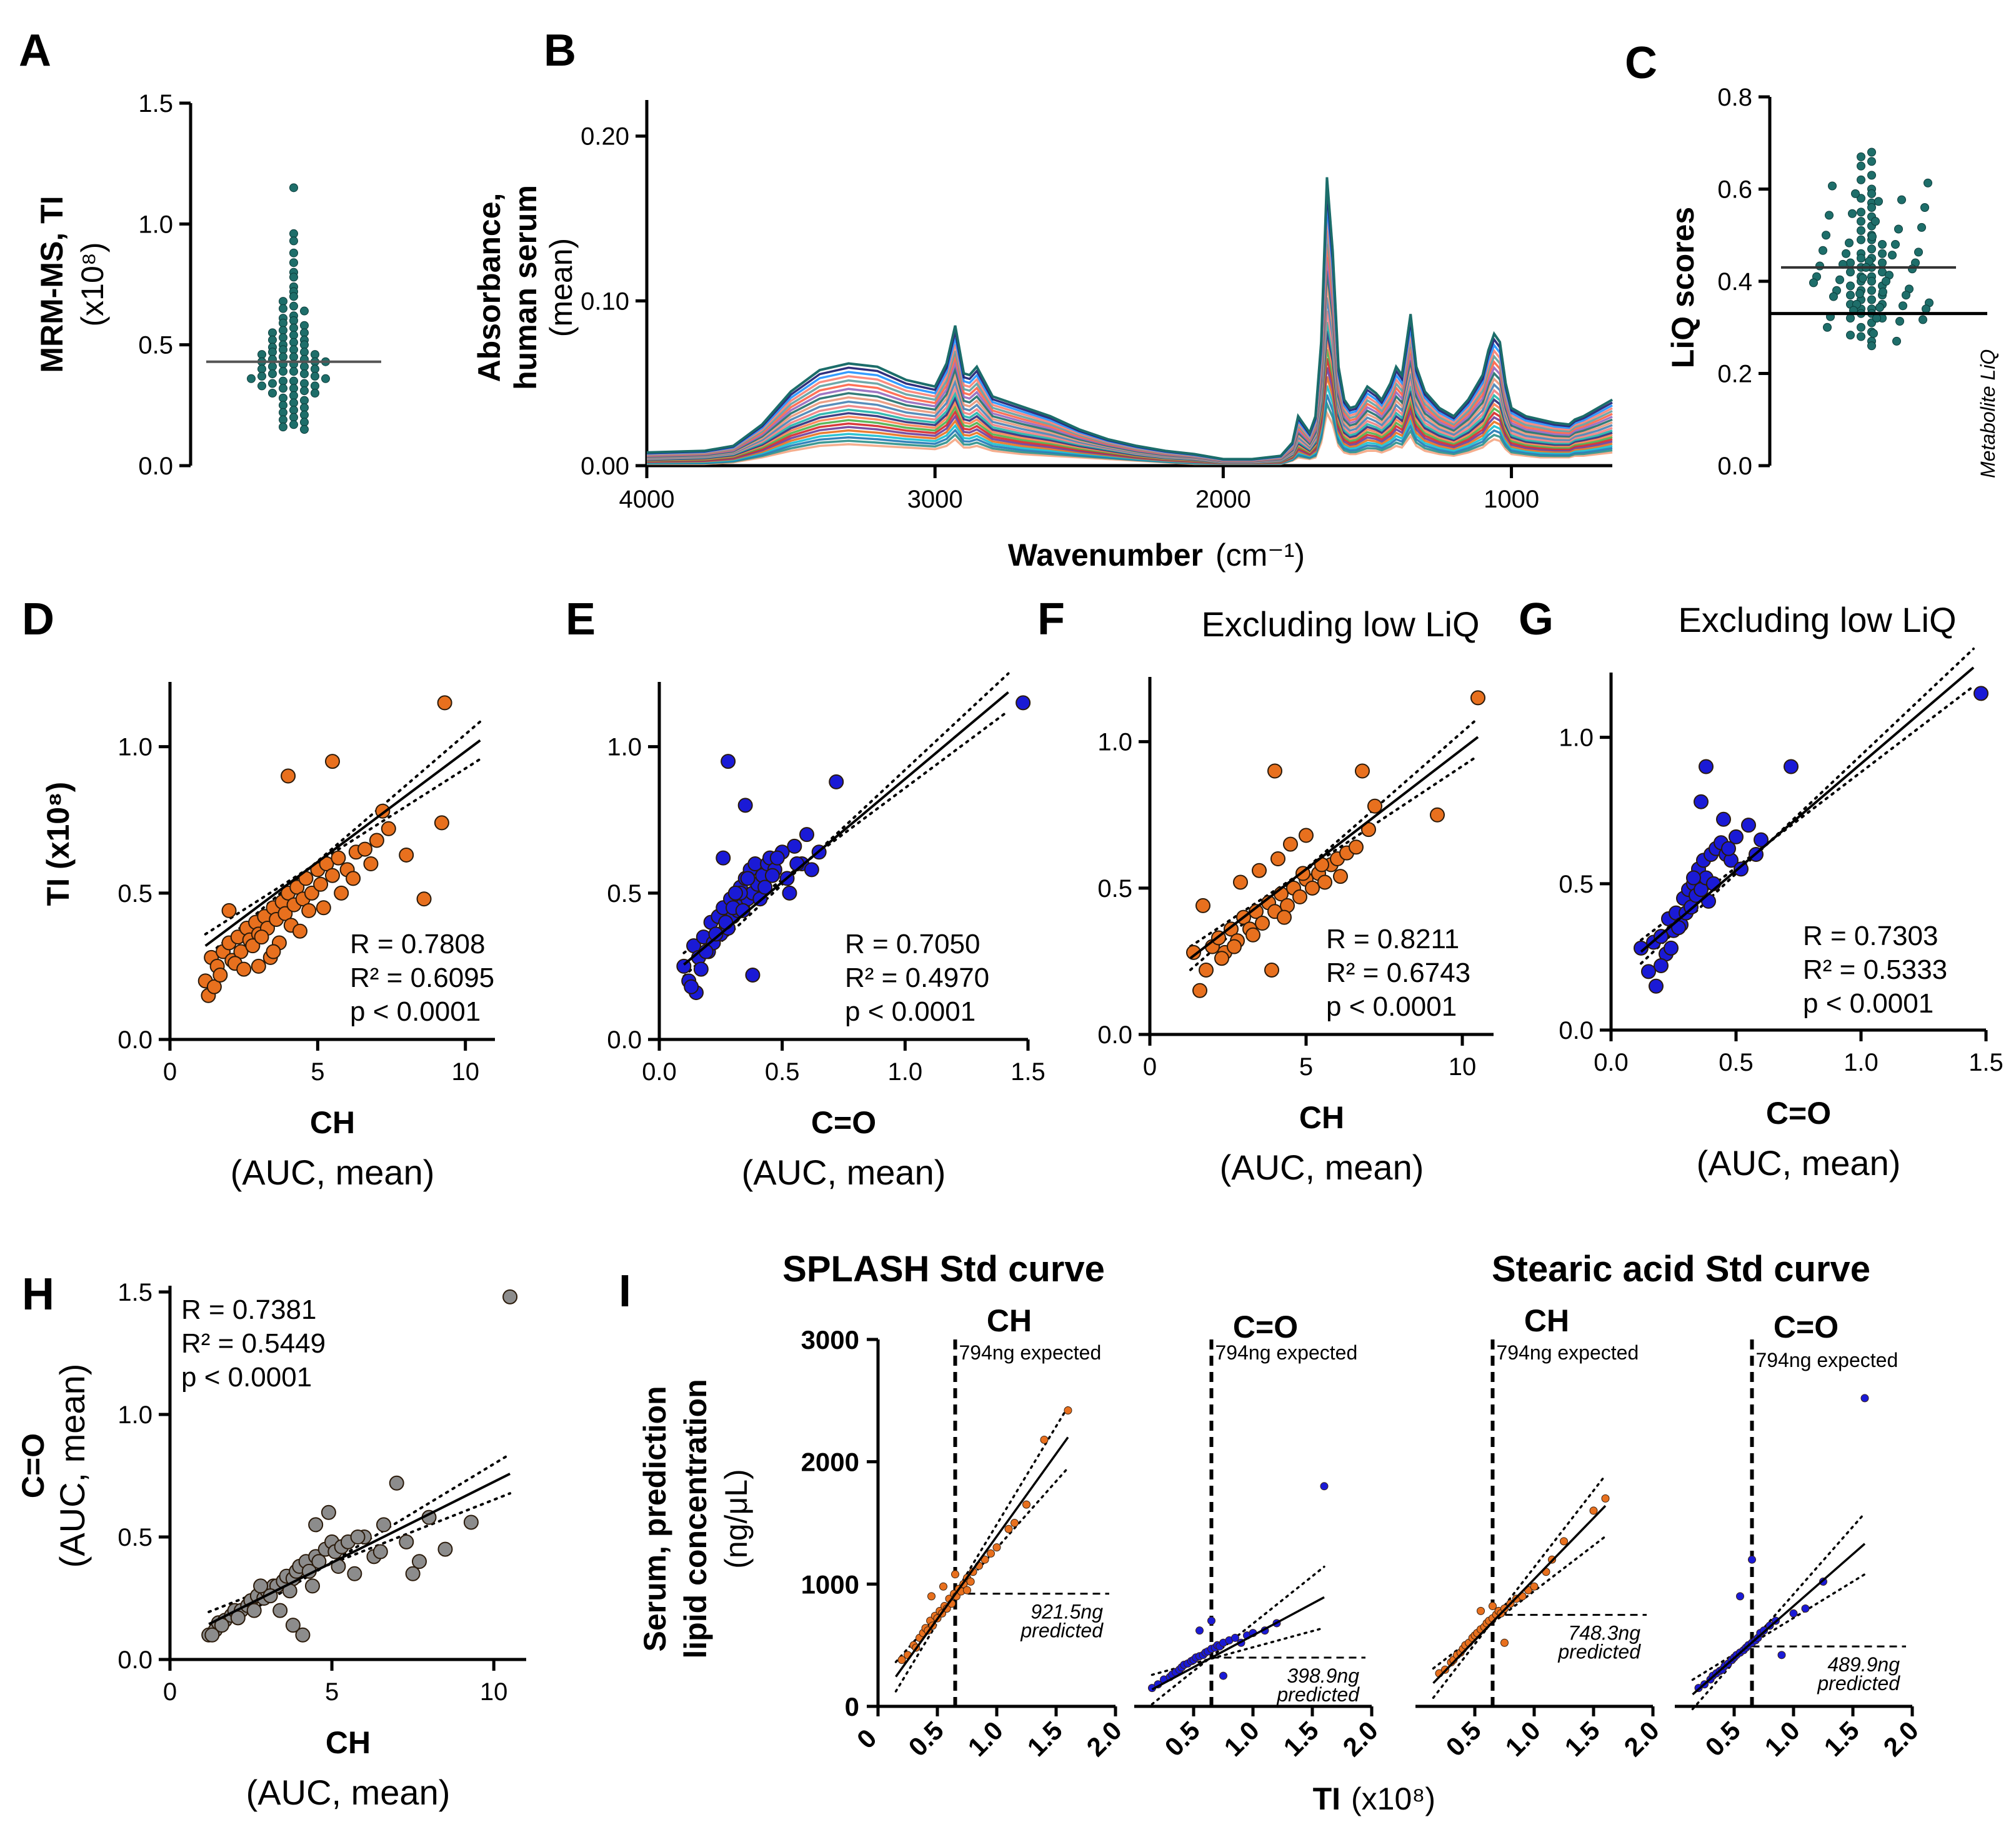 This screenshot has height=1837, width=2016. What do you see at coordinates (605, 466) in the screenshot?
I see `panel-b-y-tick-label: 0.00` at bounding box center [605, 466].